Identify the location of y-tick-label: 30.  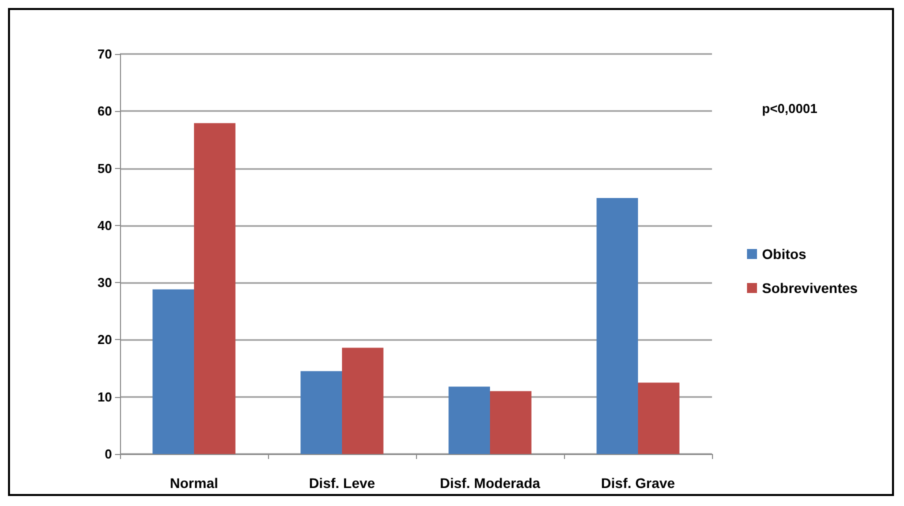
(105, 282).